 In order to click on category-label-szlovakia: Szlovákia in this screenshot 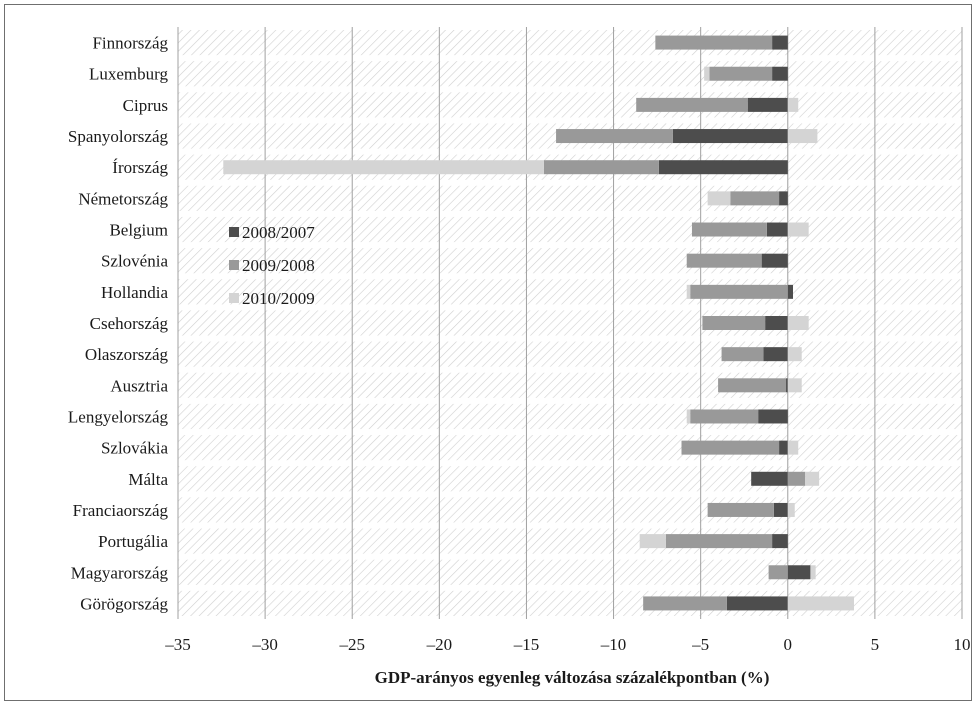, I will do `click(134, 448)`.